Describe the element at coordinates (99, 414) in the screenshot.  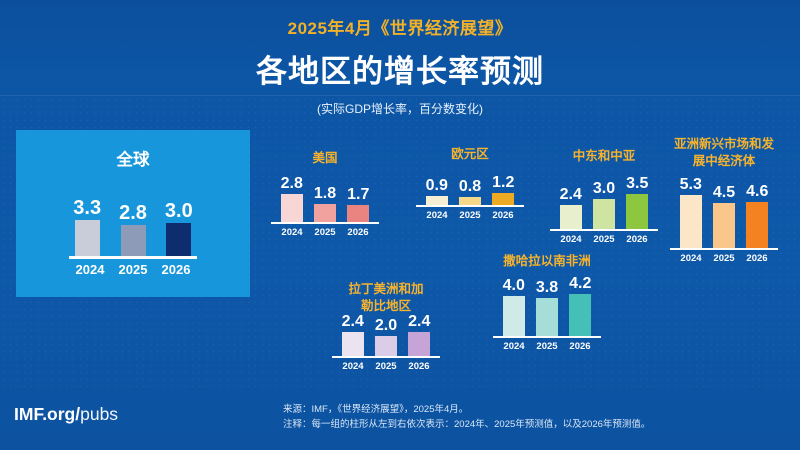
I see `brand-light: pubs` at that location.